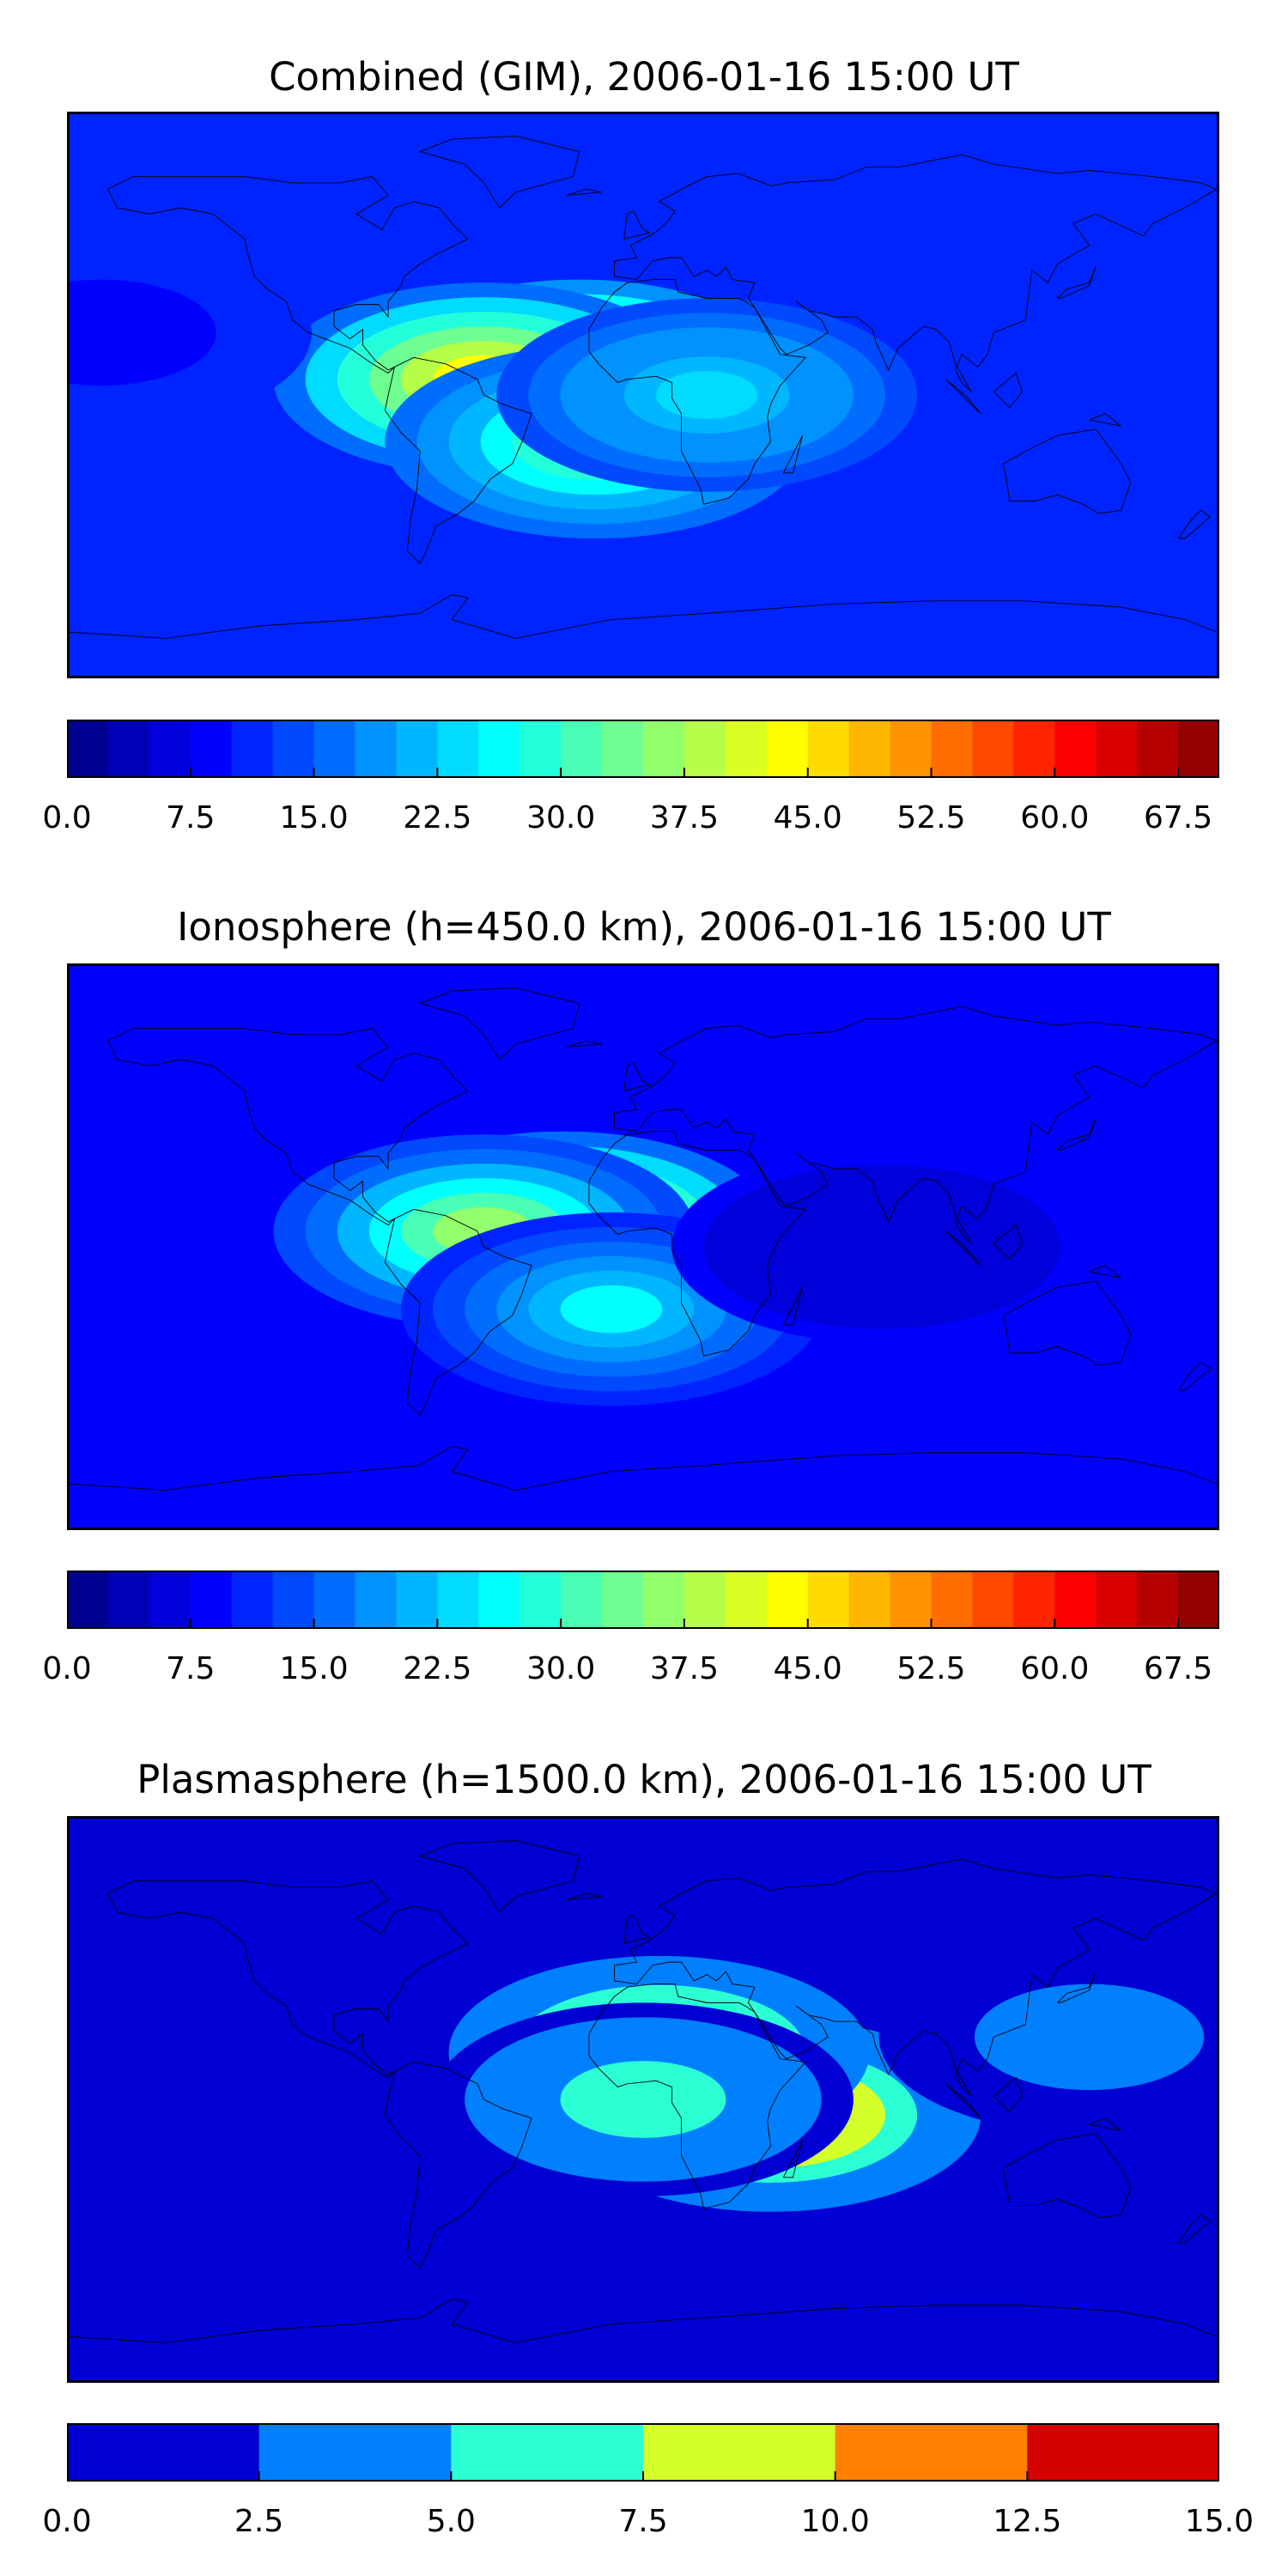 Image resolution: width=1288 pixels, height=2576 pixels. What do you see at coordinates (1055, 1668) in the screenshot?
I see `colorbar-tick-label: 60.0` at bounding box center [1055, 1668].